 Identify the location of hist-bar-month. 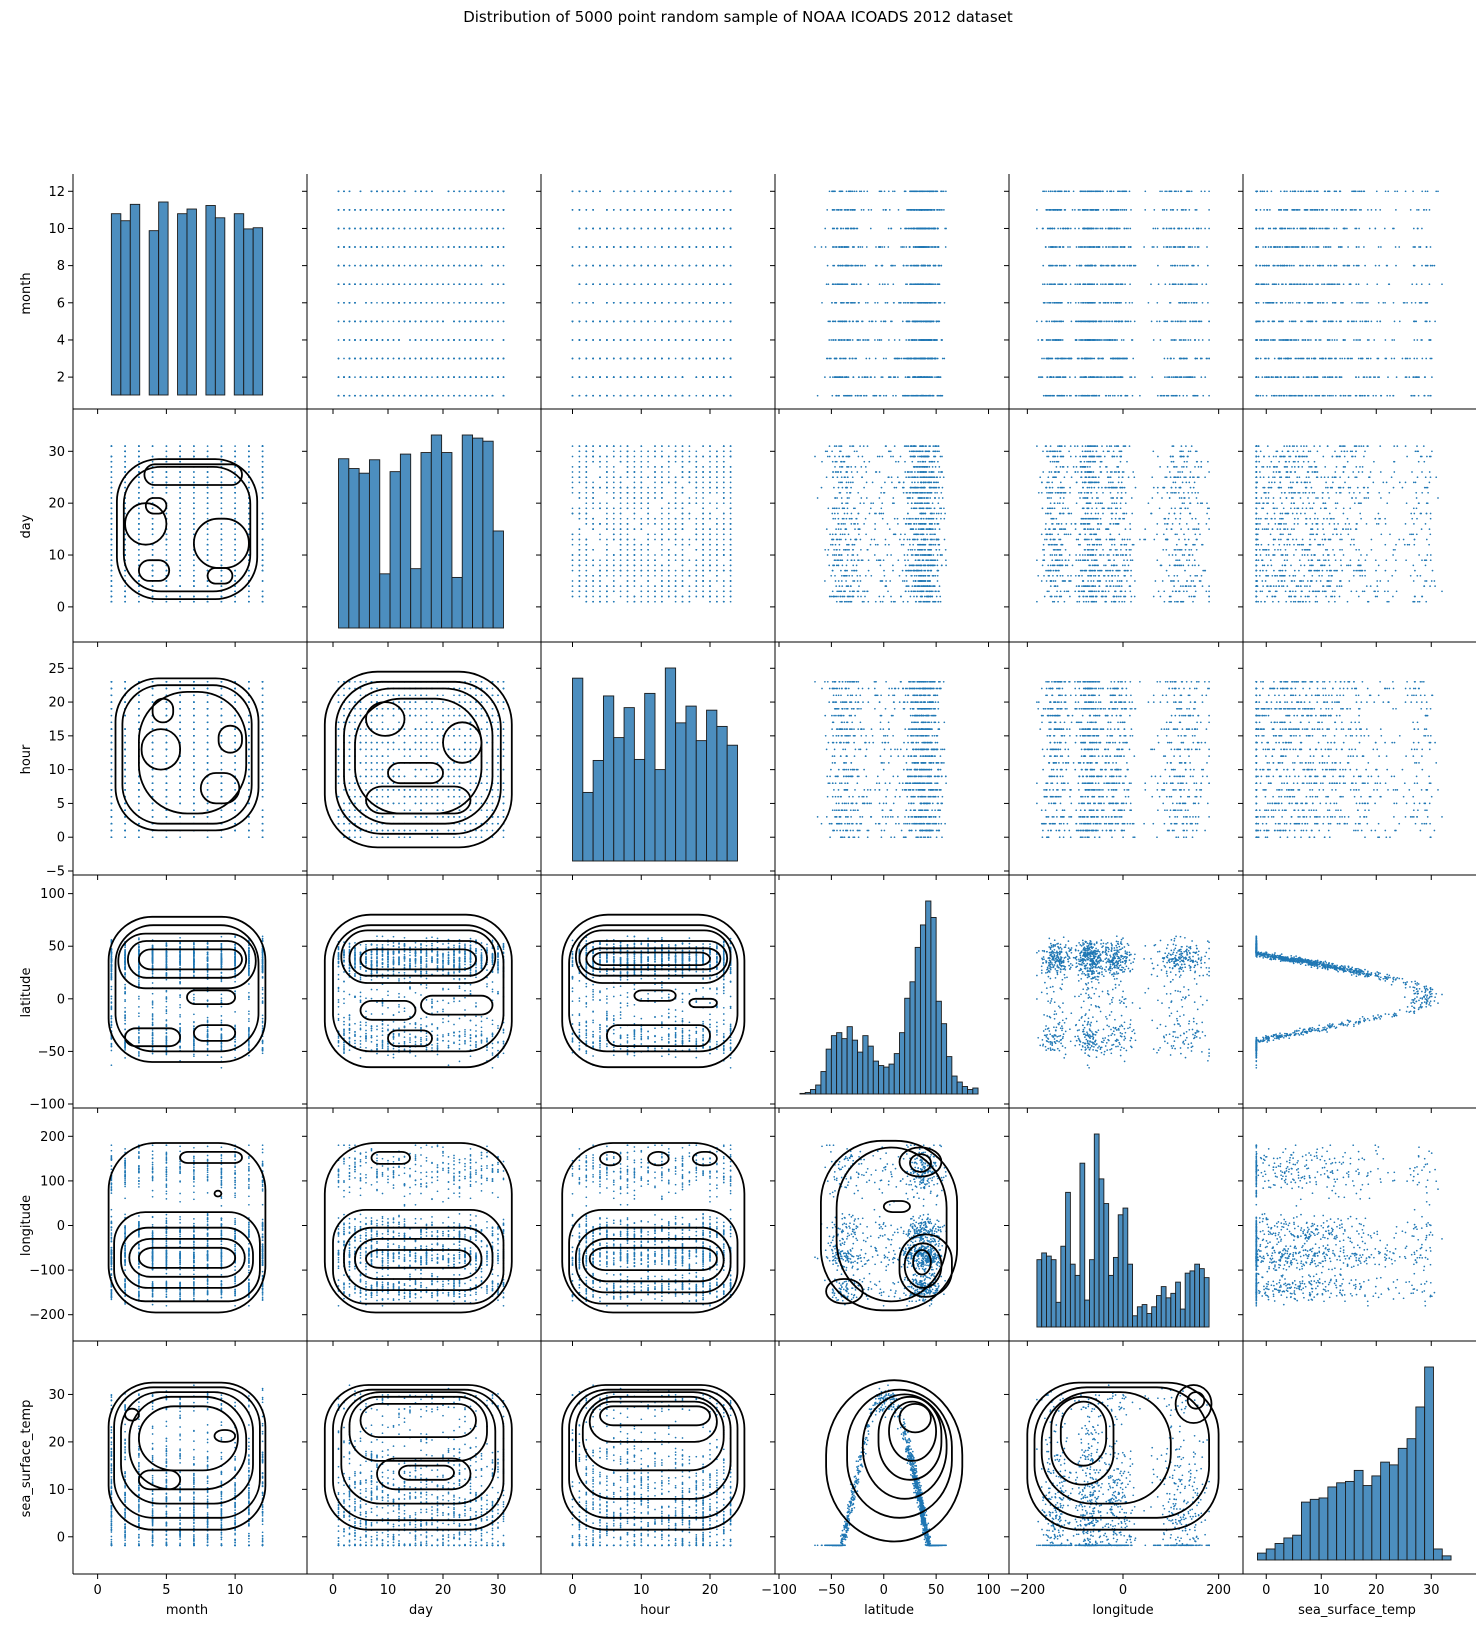
(239, 304).